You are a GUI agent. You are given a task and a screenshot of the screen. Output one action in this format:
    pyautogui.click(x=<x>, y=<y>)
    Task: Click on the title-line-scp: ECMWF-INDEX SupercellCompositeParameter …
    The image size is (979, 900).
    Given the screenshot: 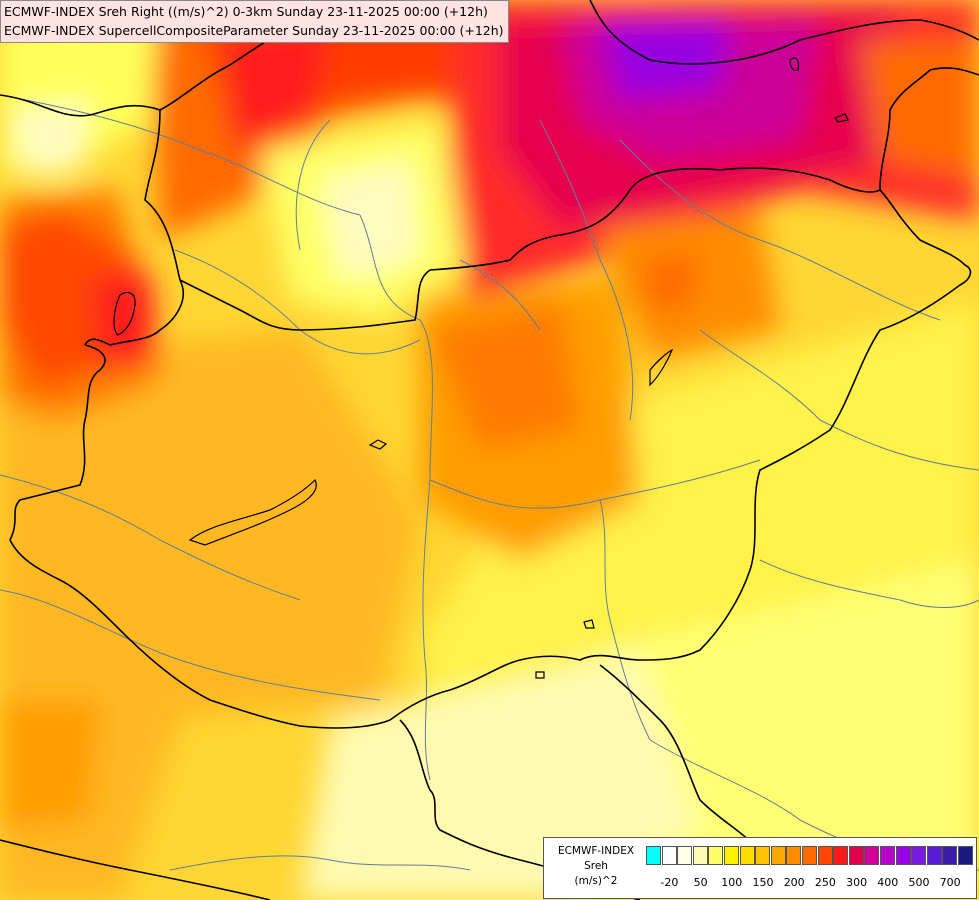 What is the action you would take?
    pyautogui.click(x=254, y=30)
    